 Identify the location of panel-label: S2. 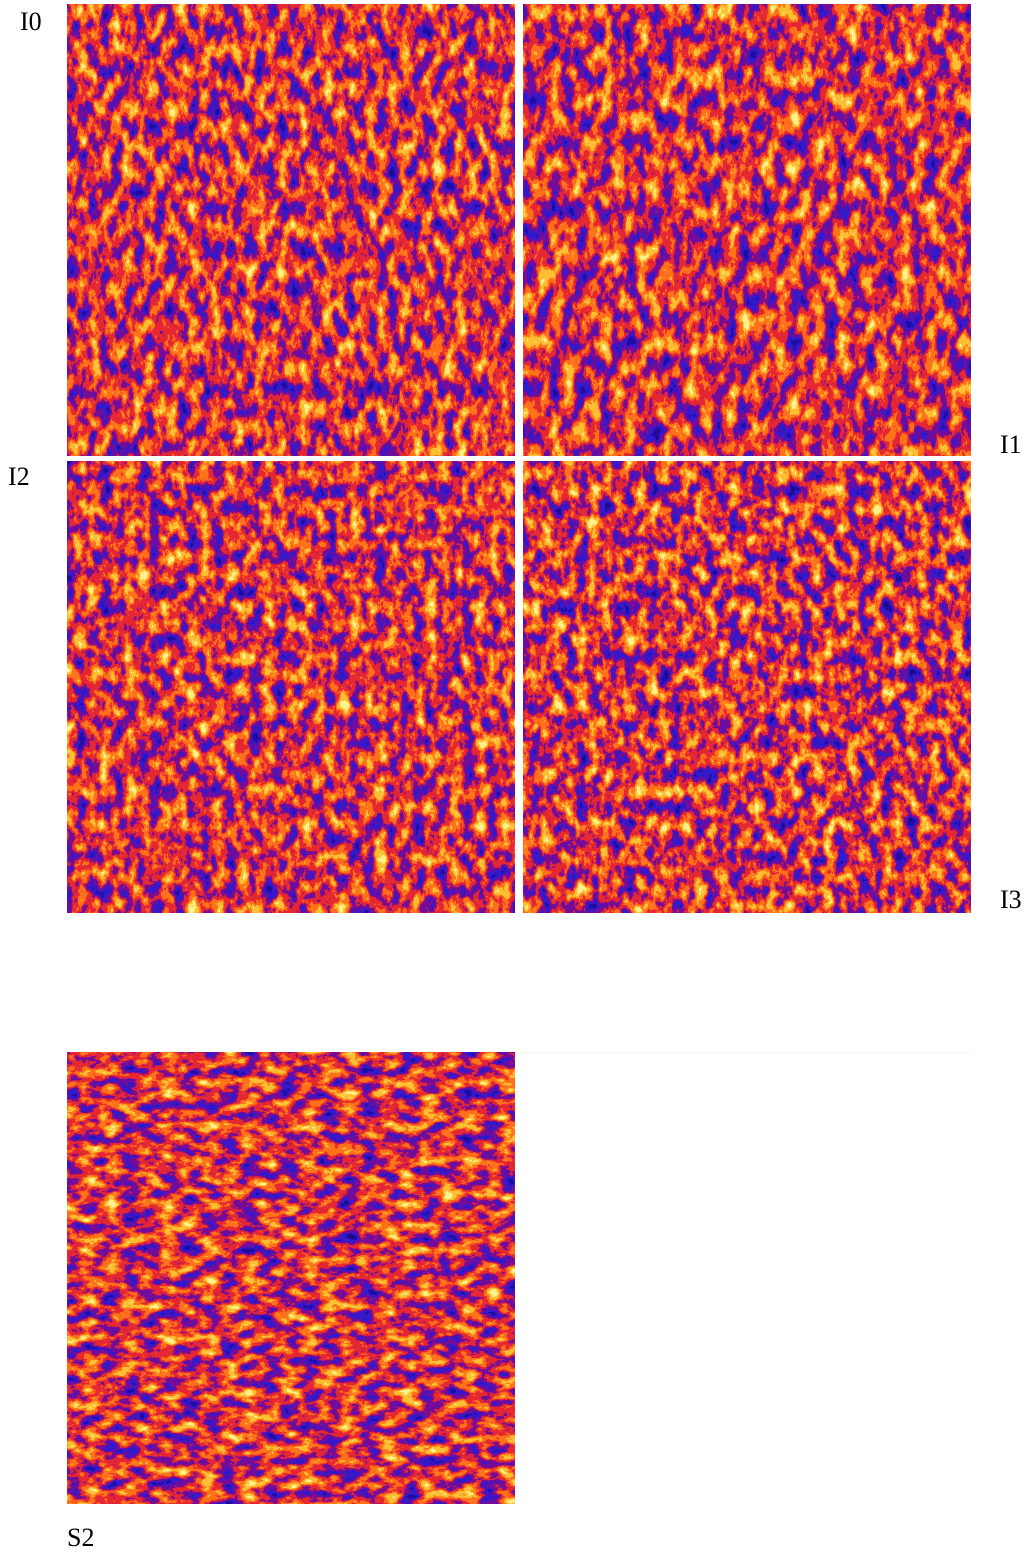
(80, 1537).